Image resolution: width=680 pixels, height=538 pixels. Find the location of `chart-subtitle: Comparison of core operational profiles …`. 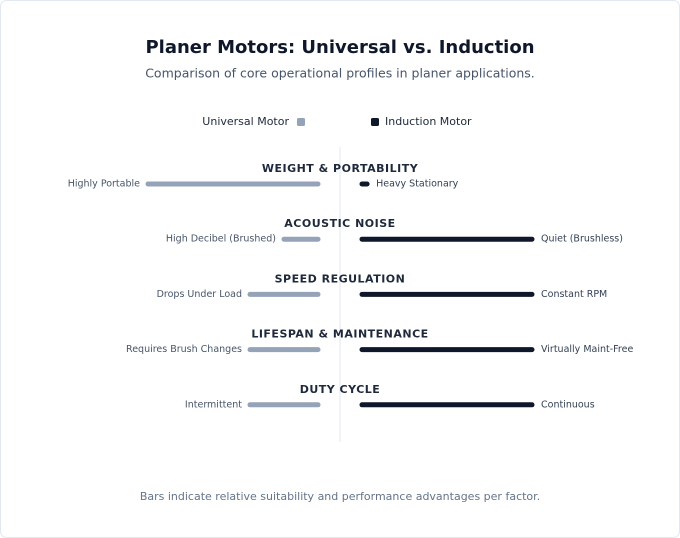

chart-subtitle: Comparison of core operational profiles … is located at coordinates (340, 73).